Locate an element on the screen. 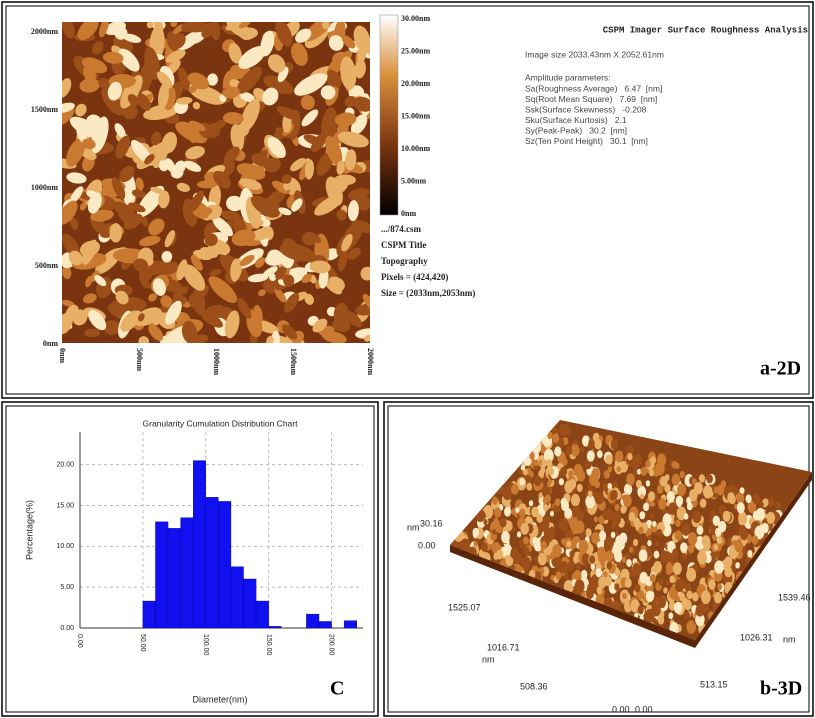 The width and height of the screenshot is (815, 718). parameter: Sa(Roughness Average) 6.47 [nm] is located at coordinates (593, 88).